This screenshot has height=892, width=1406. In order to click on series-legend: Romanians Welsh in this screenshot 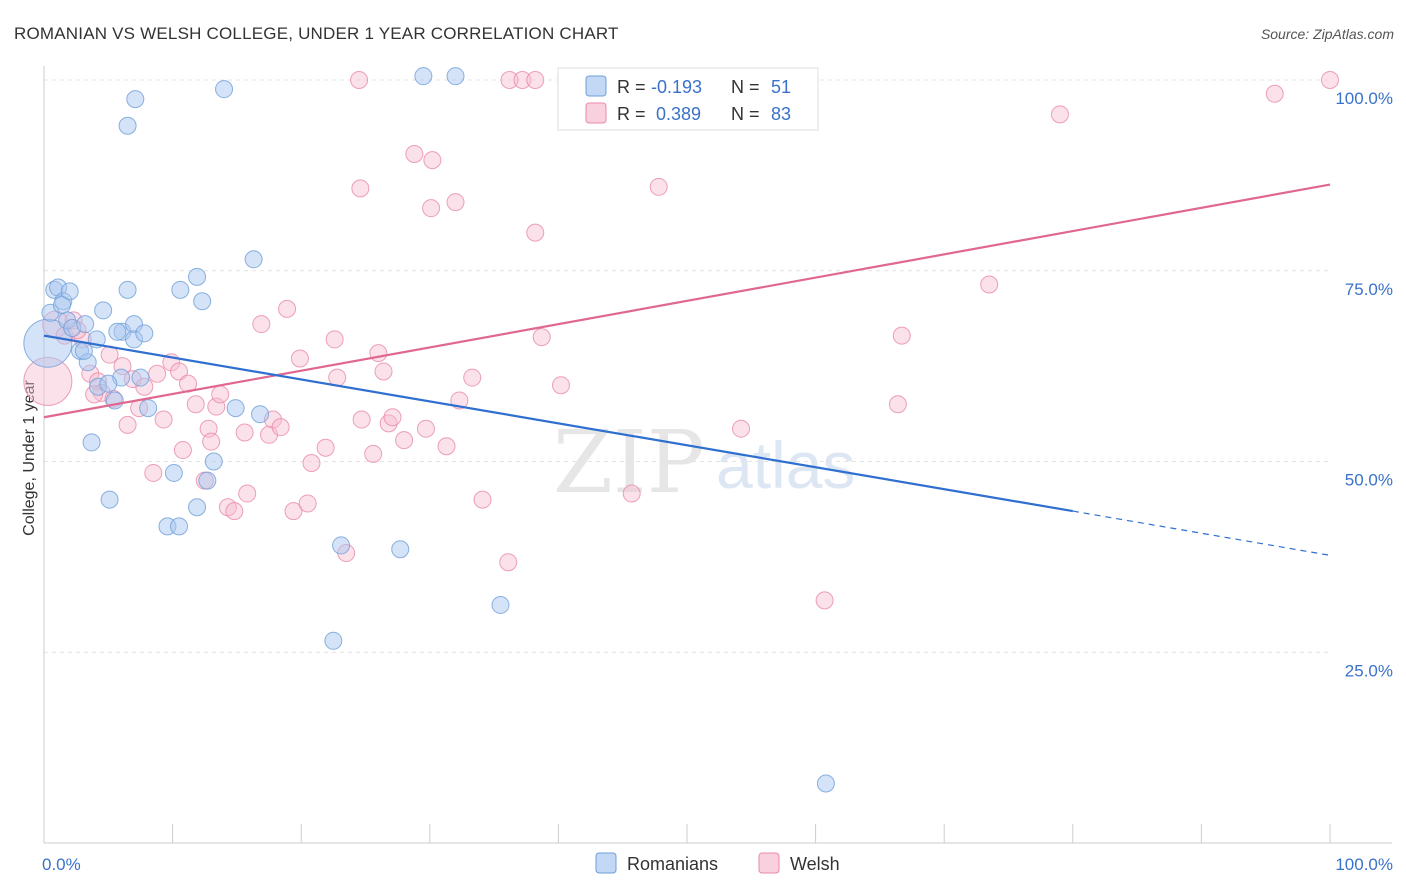, I will do `click(717, 863)`.